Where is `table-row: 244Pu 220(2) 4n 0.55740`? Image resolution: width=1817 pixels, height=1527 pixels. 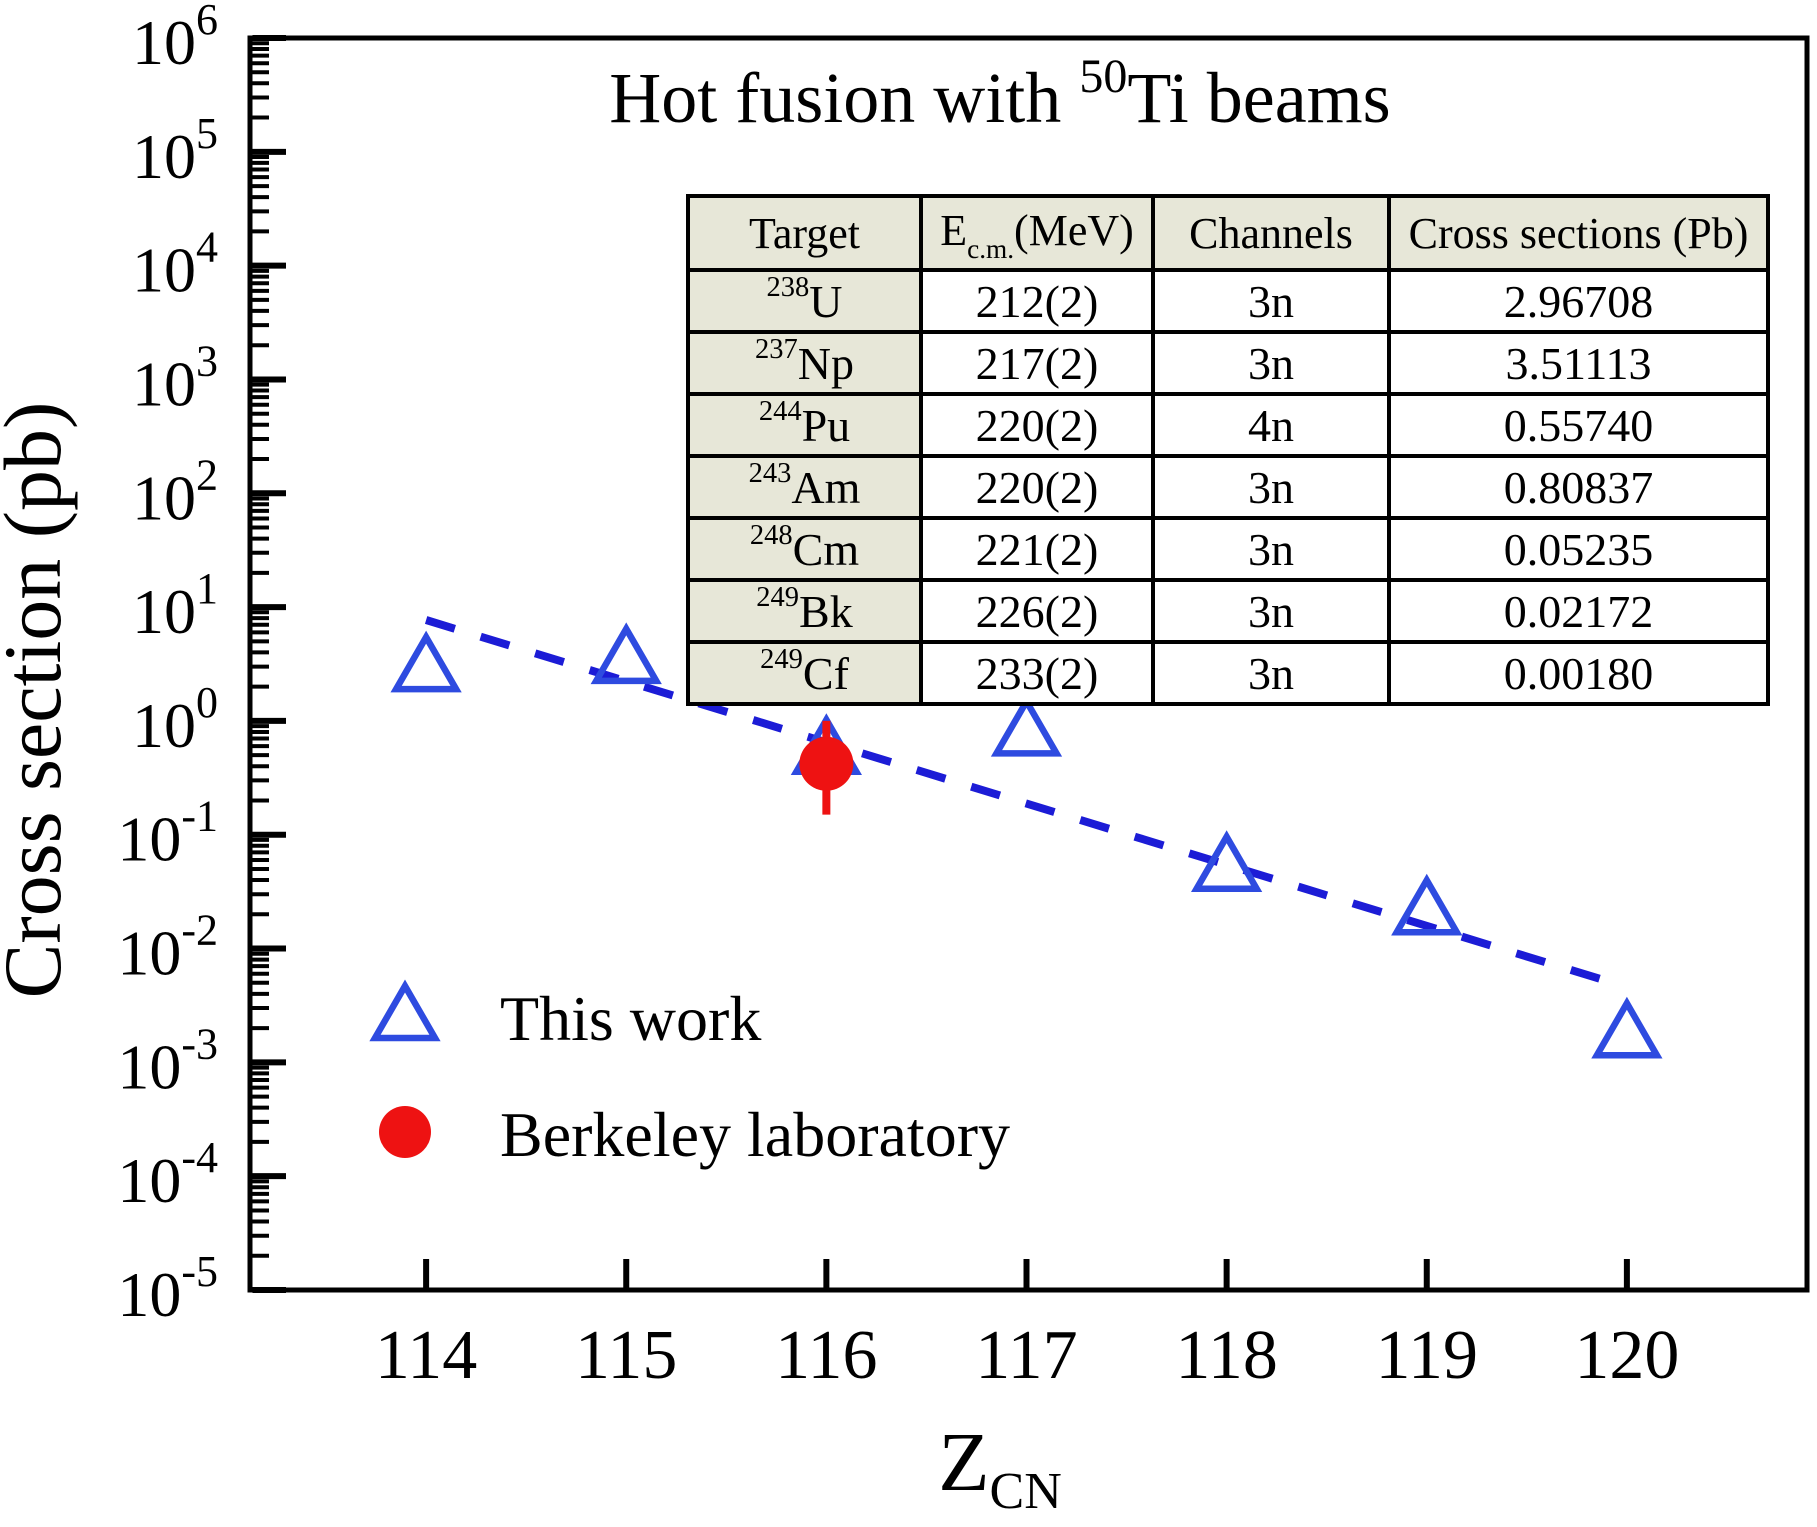 table-row: 244Pu 220(2) 4n 0.55740 is located at coordinates (1228, 425).